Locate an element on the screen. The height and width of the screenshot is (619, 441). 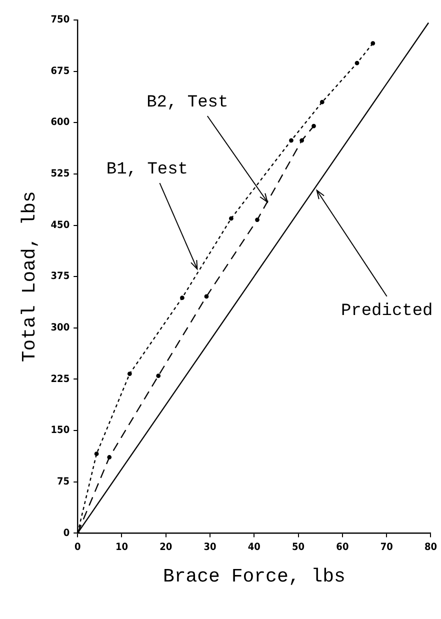
x-axis-title: Brace Force, lbs is located at coordinates (254, 577).